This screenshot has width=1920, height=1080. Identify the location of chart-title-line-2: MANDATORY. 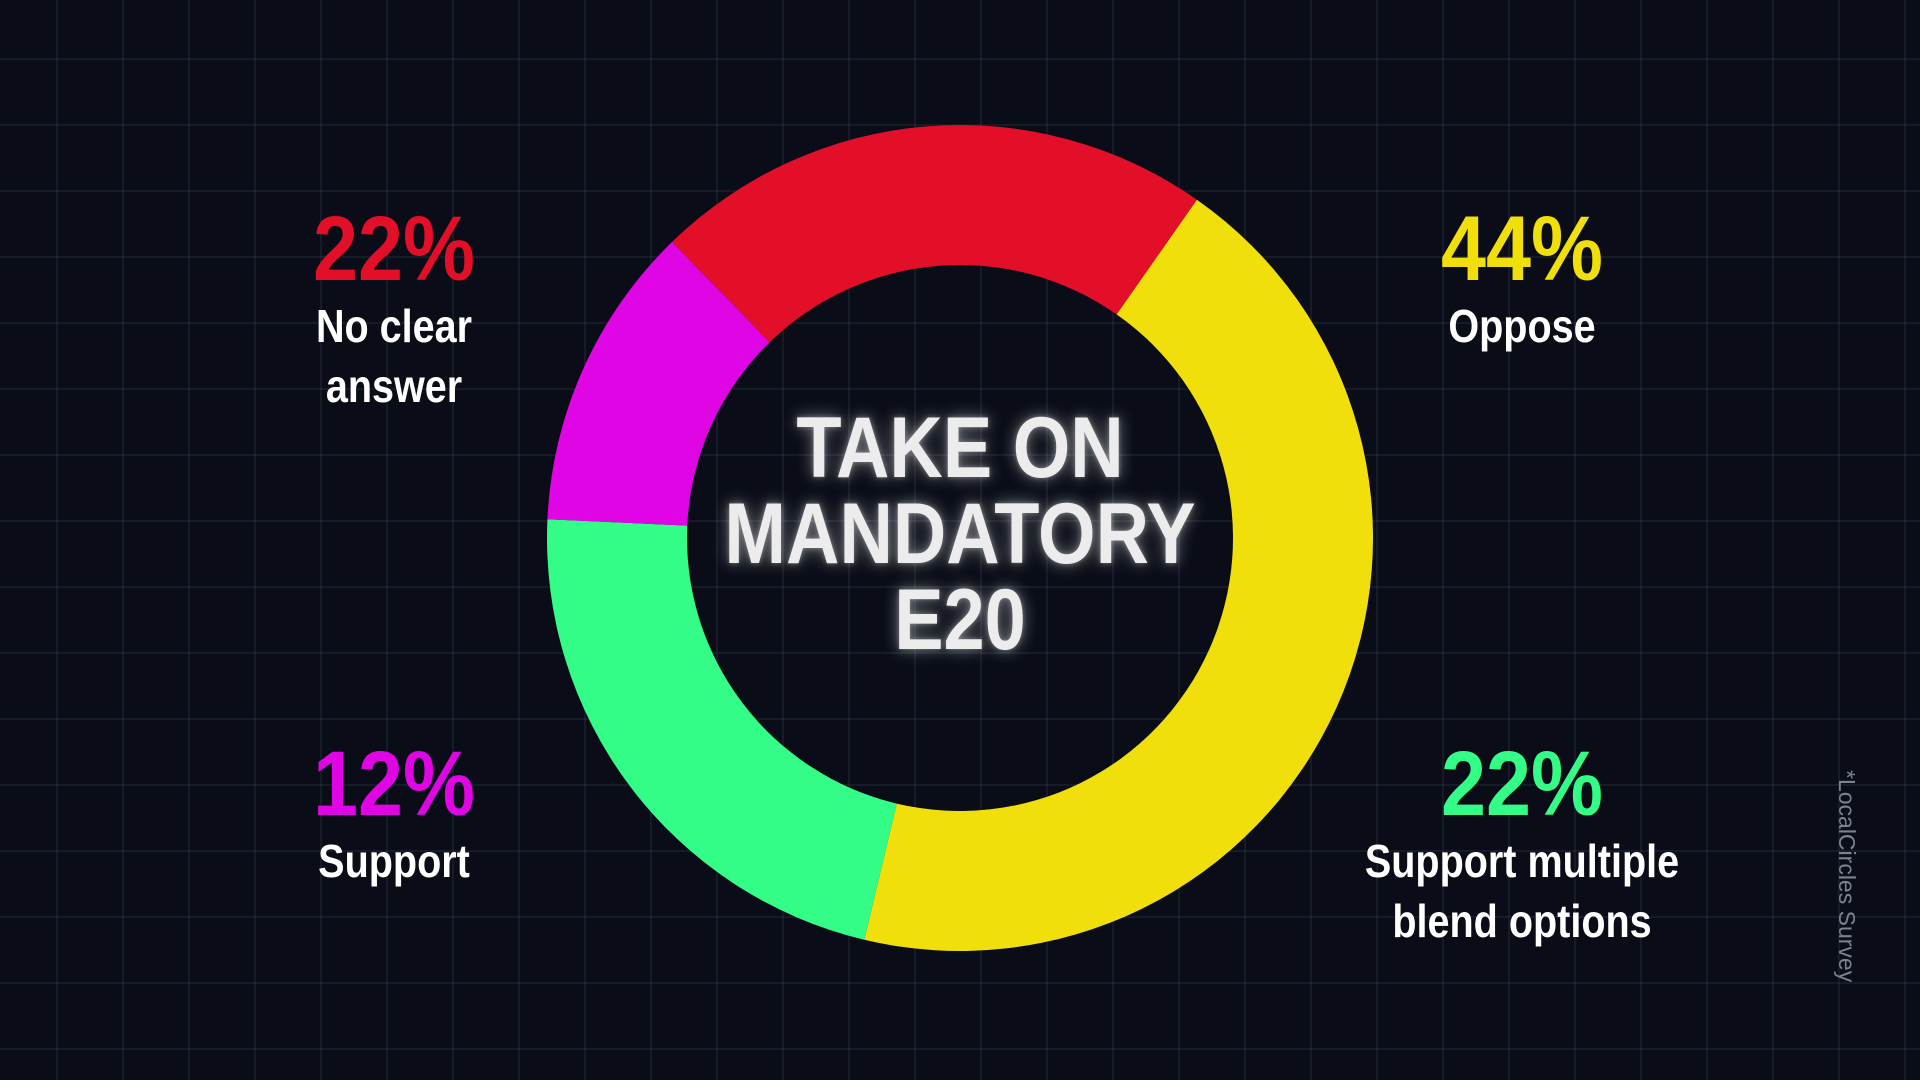
(960, 534).